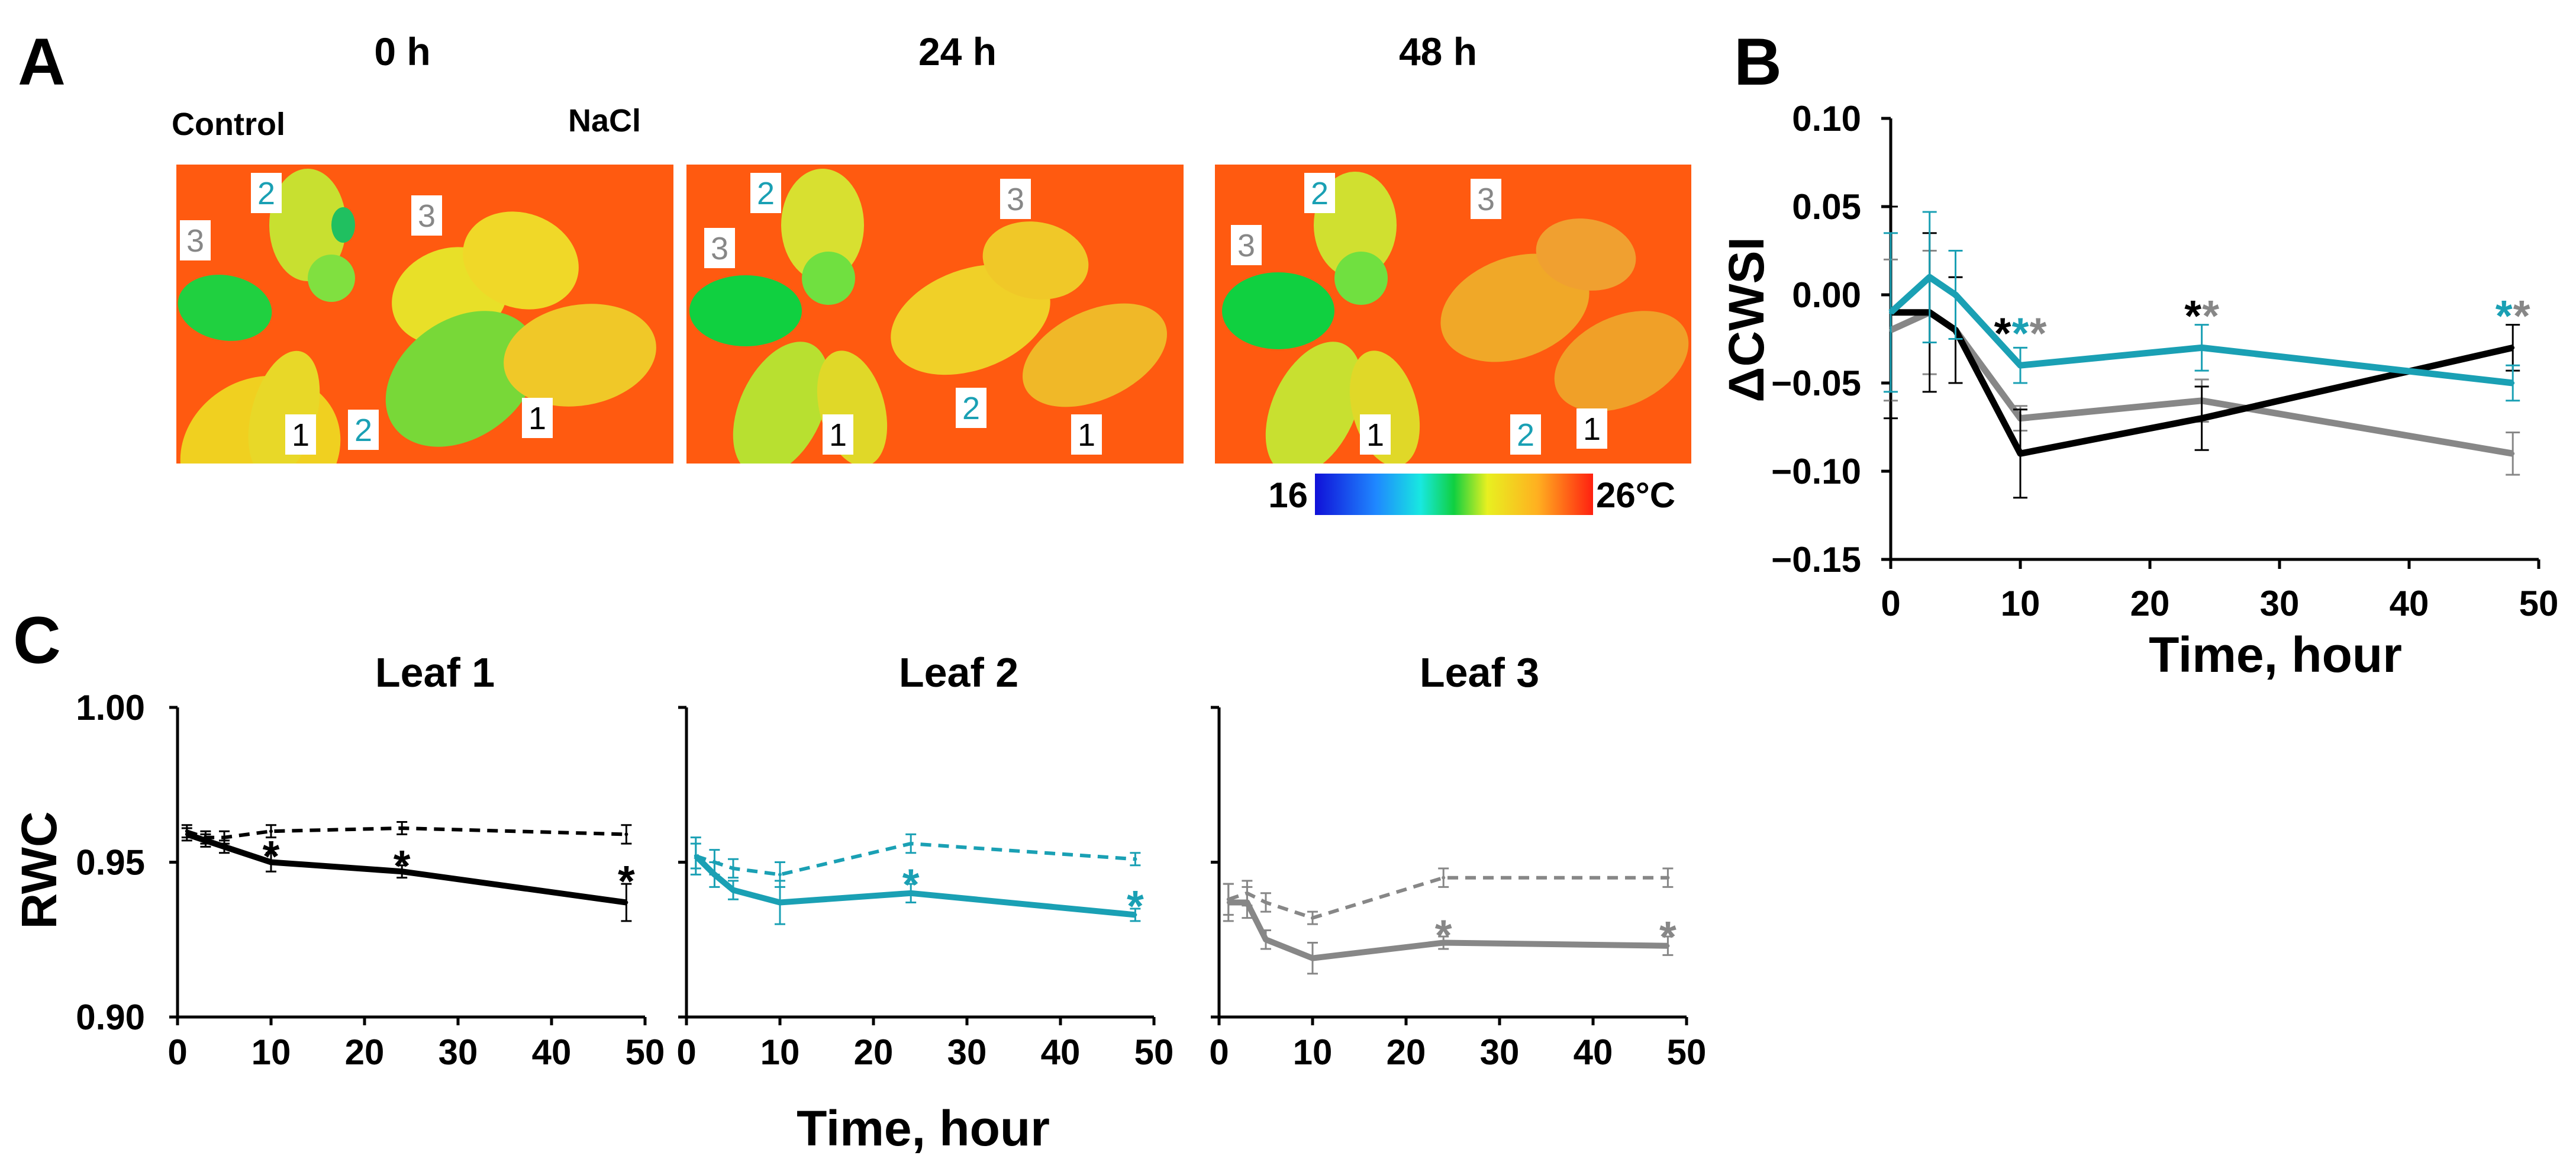  Describe the element at coordinates (923, 1128) in the screenshot. I see `x-axis-title-rwc: Time, hour` at that location.